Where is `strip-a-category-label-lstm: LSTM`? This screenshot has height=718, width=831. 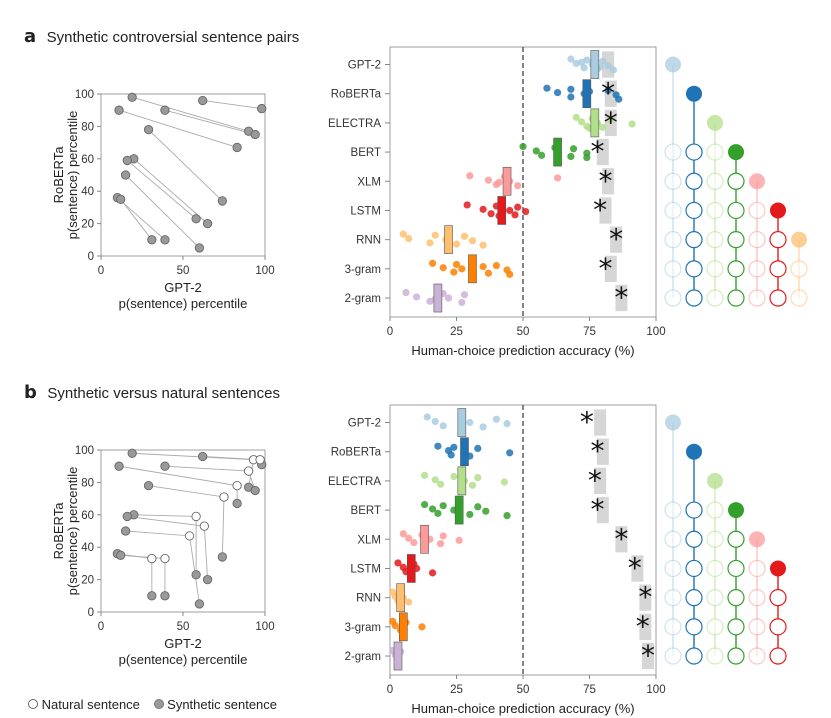 strip-a-category-label-lstm: LSTM is located at coordinates (365, 211).